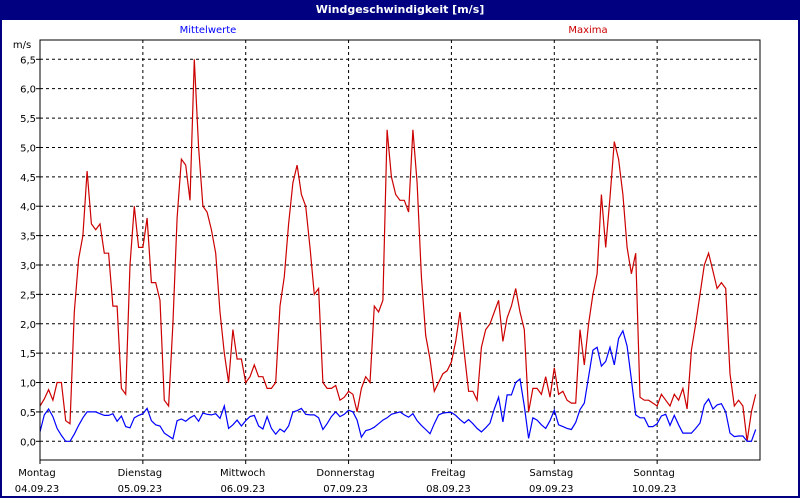  I want to click on y-tick-label: 6,5, so click(28, 60).